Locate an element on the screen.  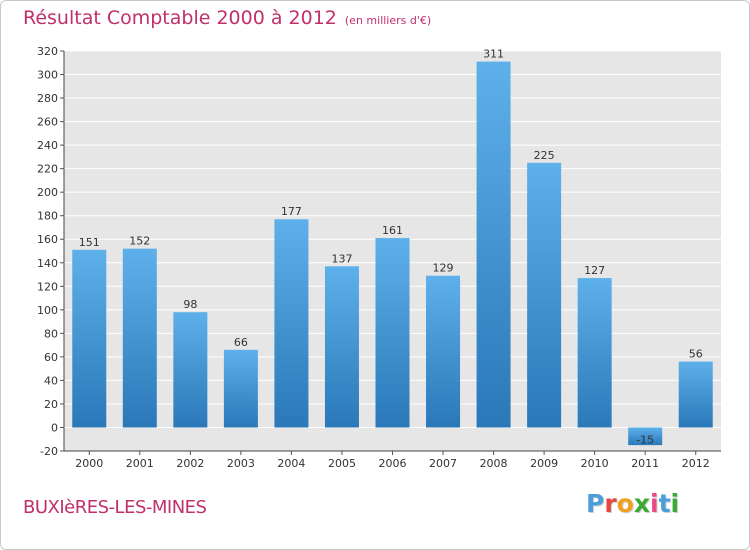
bar-2008 is located at coordinates (493, 244).